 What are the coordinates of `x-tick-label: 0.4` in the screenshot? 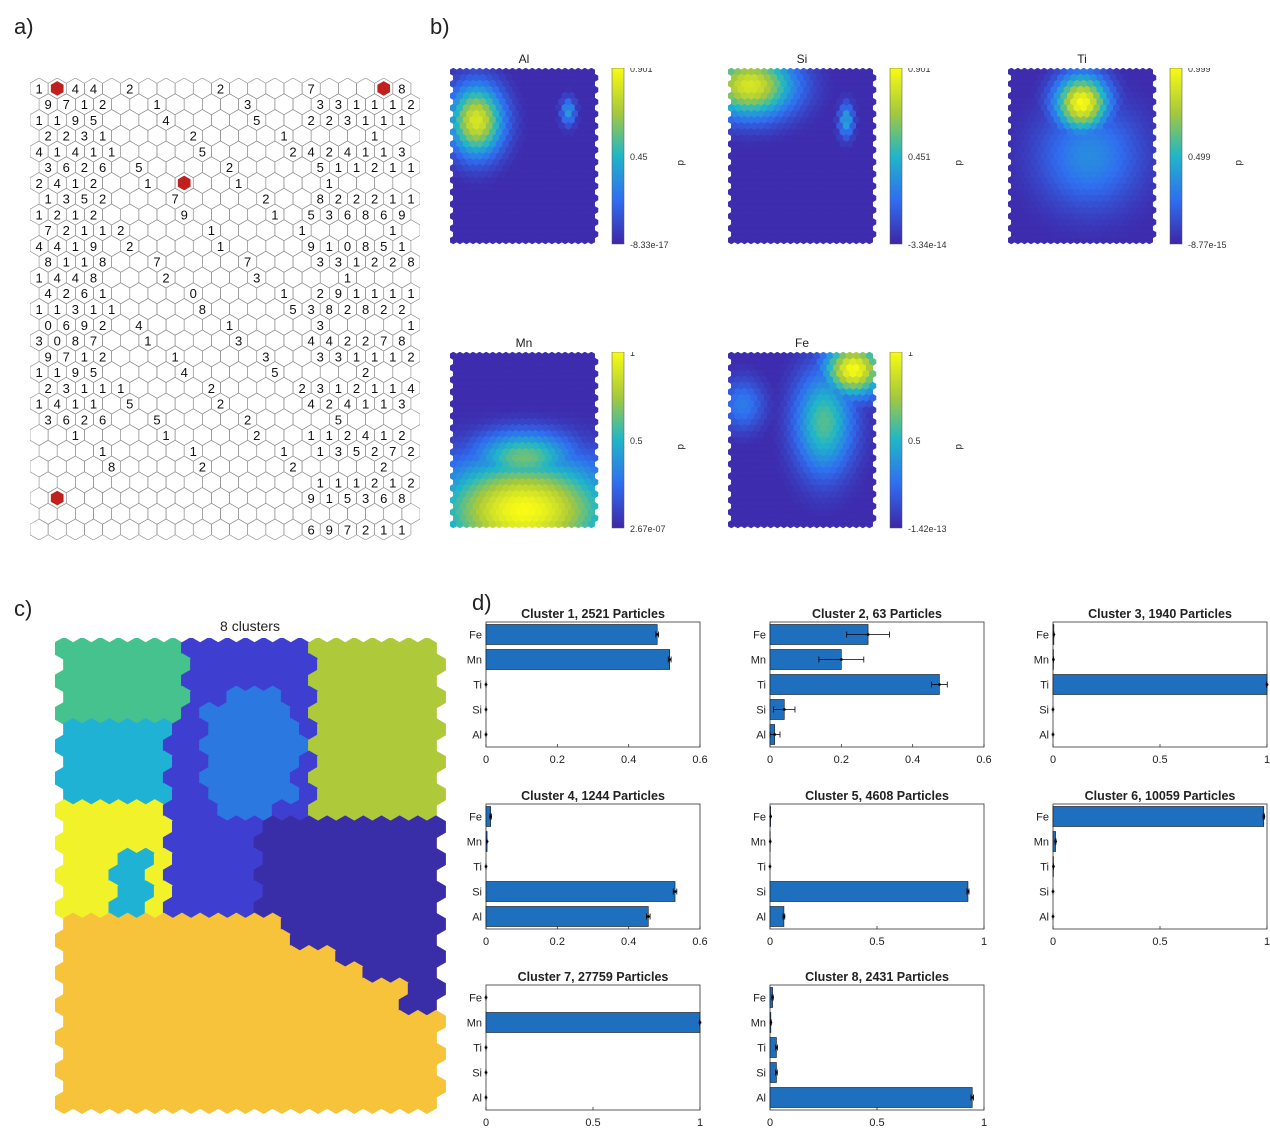 It's located at (628, 760).